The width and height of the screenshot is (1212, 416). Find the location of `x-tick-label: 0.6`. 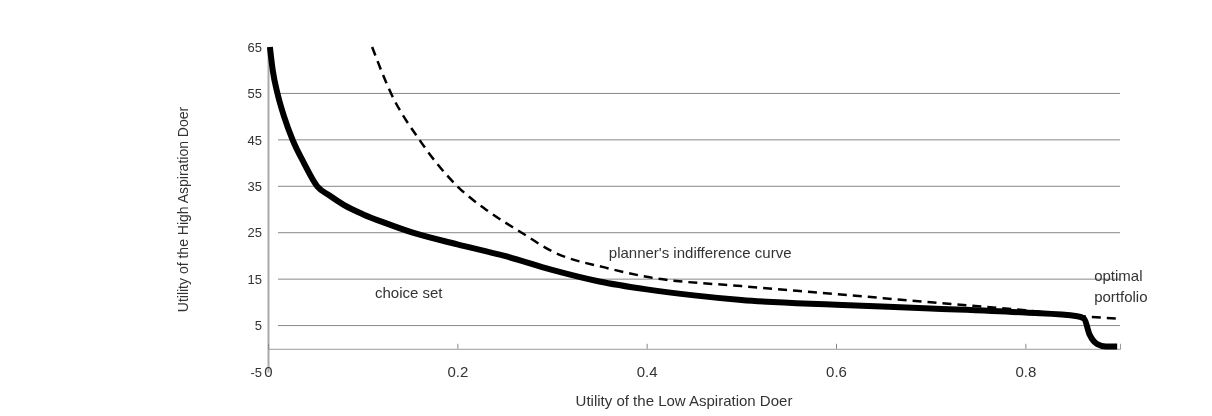

x-tick-label: 0.6 is located at coordinates (836, 372).